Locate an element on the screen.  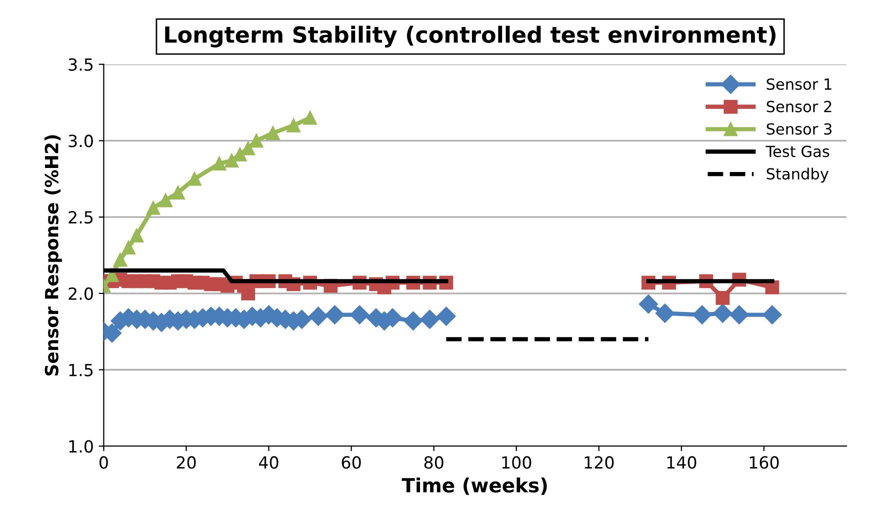
y-tick-label: 1.5 is located at coordinates (81, 370).